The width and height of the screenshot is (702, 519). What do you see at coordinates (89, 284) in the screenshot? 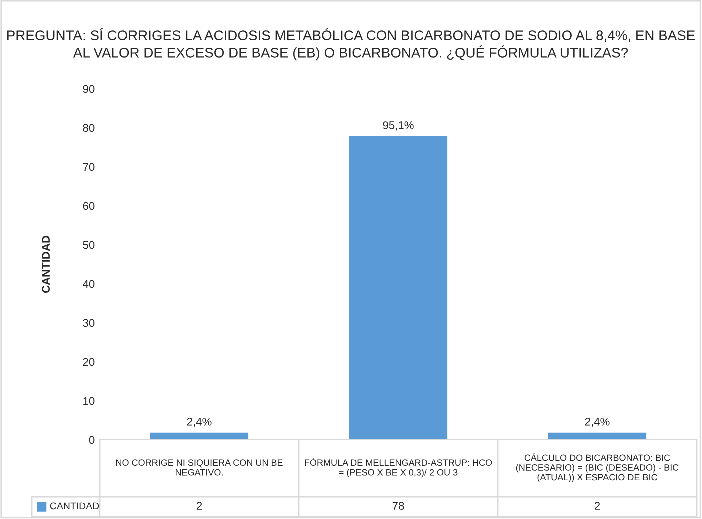
I see `y-tick-label: 40` at bounding box center [89, 284].